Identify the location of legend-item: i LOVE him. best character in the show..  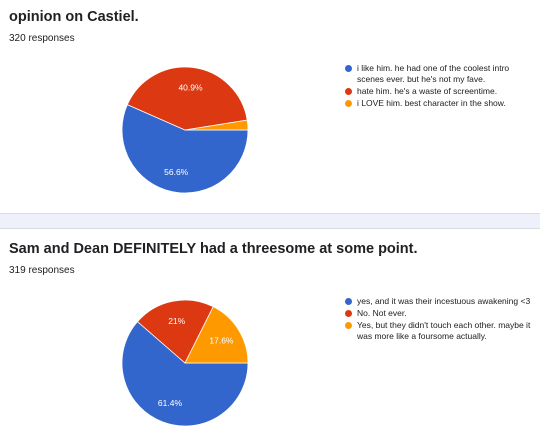
(439, 103).